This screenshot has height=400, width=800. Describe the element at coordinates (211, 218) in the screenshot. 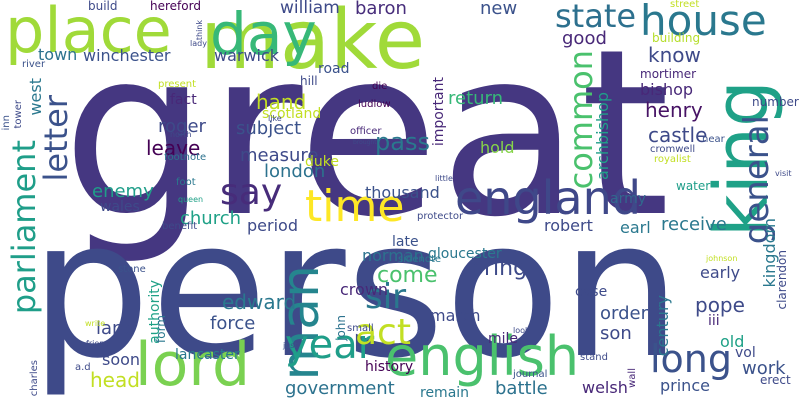

I see `word-church: church` at that location.